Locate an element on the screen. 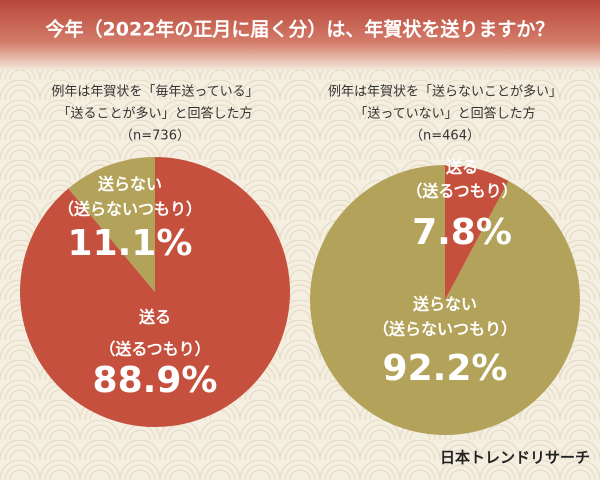 The width and height of the screenshot is (600, 480). chart-subtitle: 「送ることが多い」と回答した方 is located at coordinates (154, 114).